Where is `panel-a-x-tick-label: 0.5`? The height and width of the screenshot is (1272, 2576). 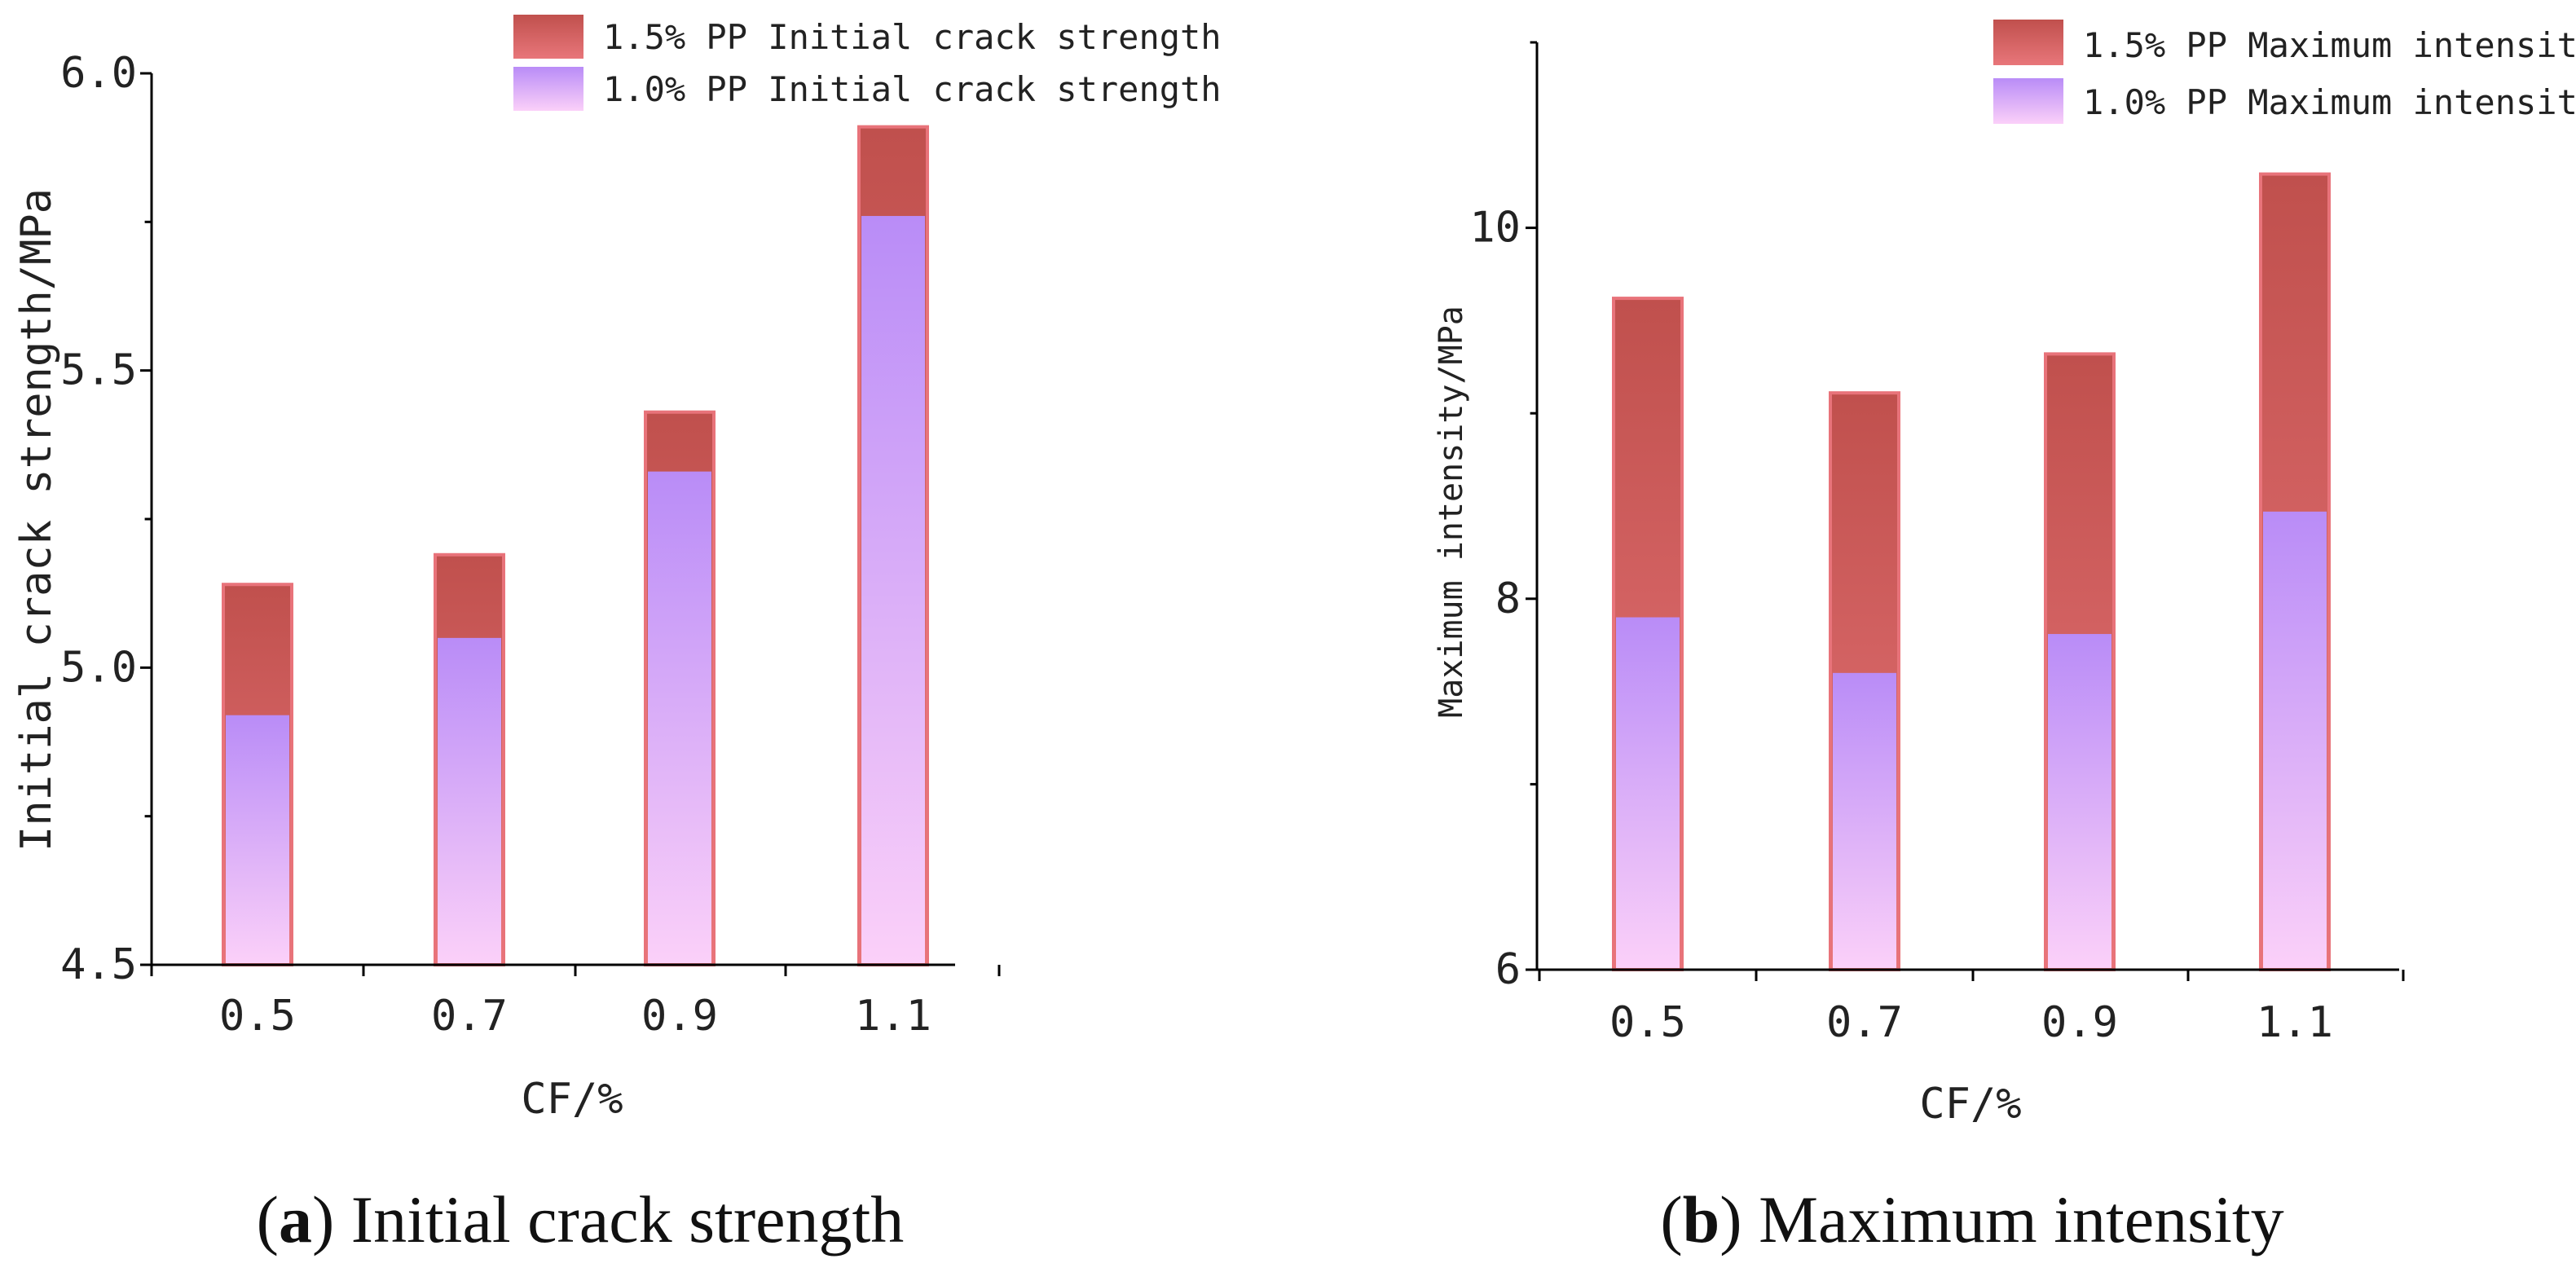
panel-a-x-tick-label: 0.5 is located at coordinates (258, 1016).